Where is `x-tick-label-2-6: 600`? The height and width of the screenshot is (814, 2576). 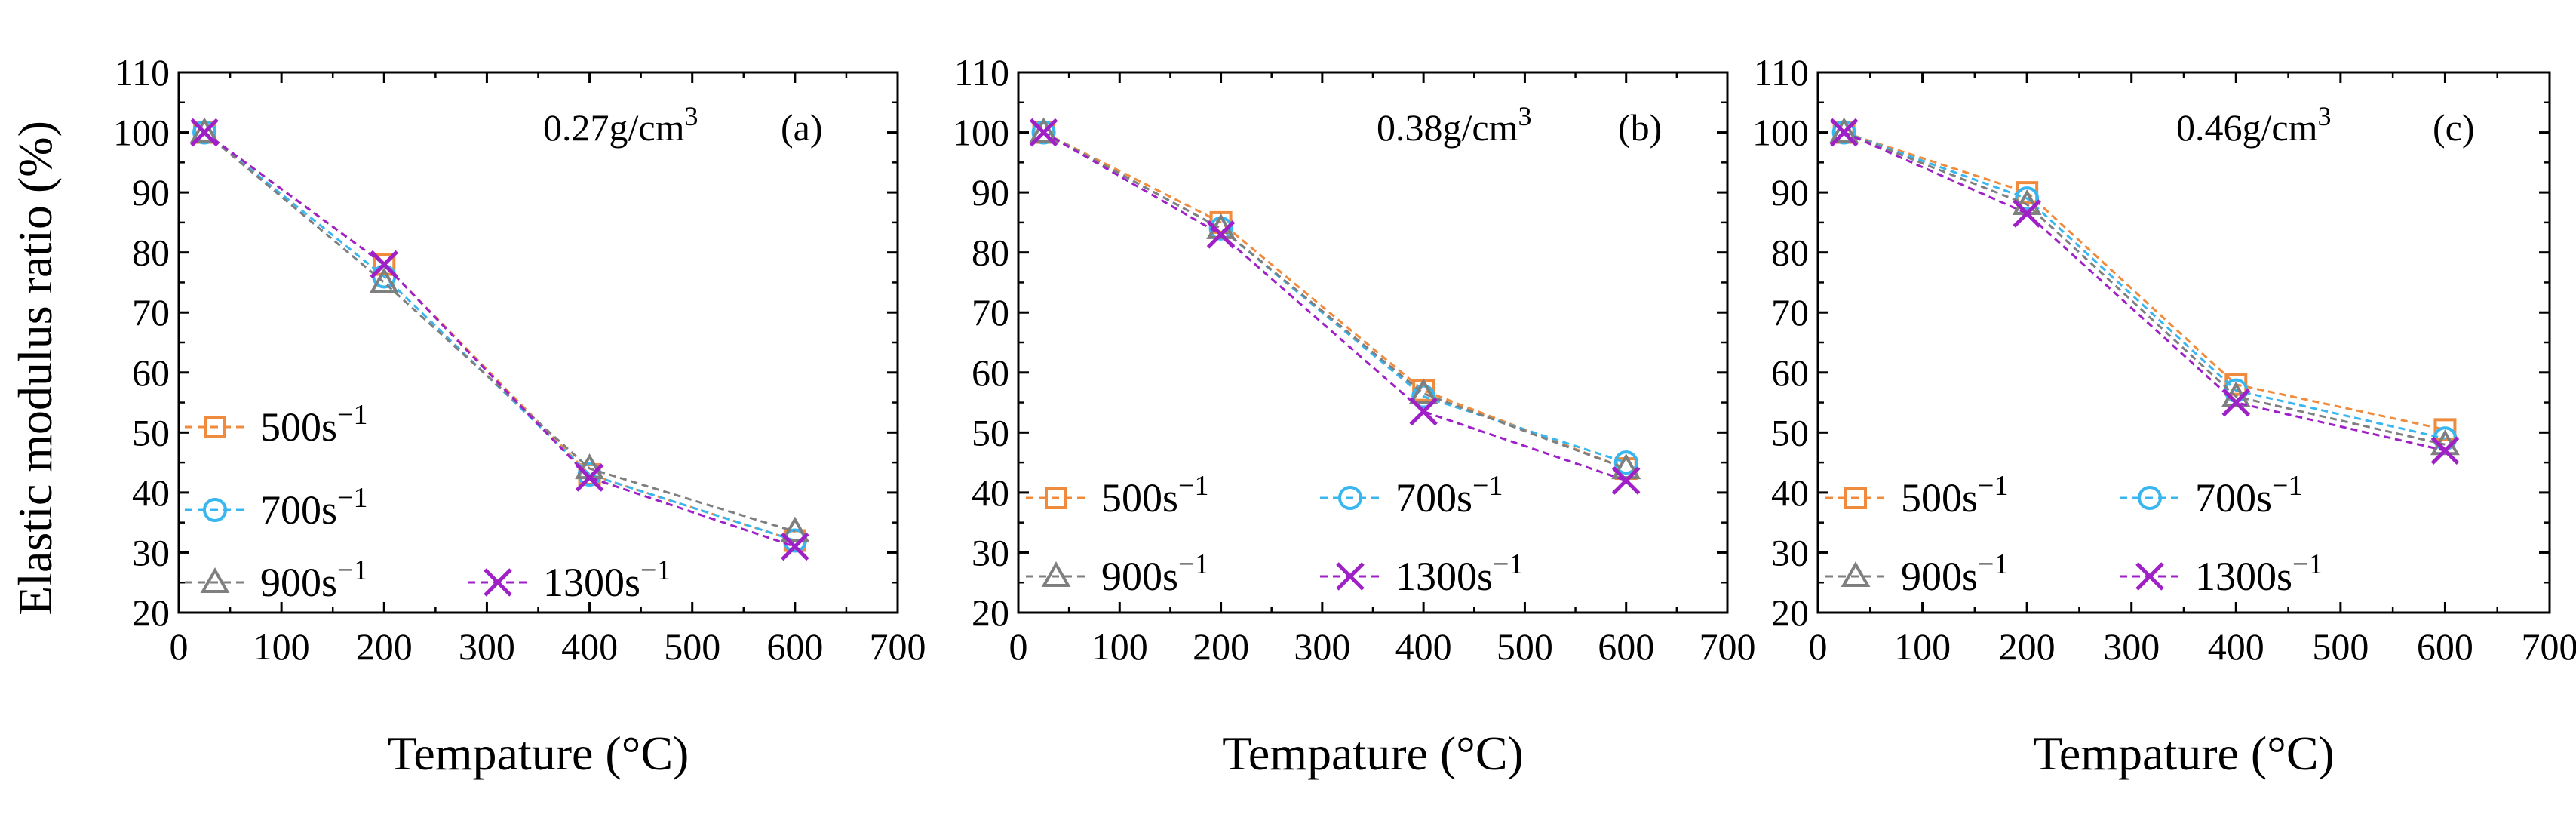 x-tick-label-2-6: 600 is located at coordinates (2445, 646).